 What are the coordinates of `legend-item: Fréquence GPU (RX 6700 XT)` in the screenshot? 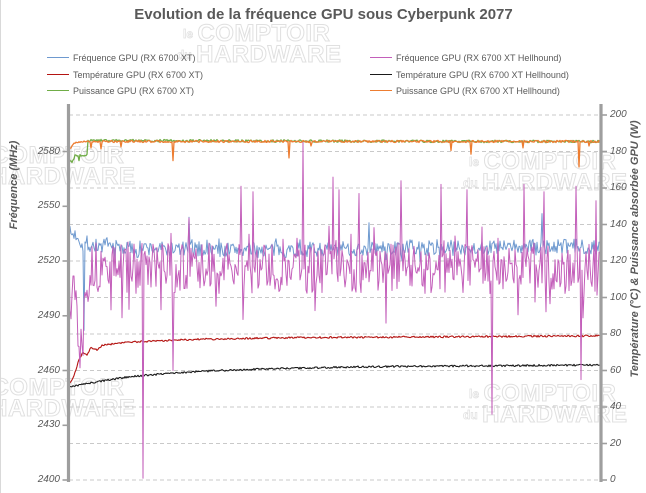 It's located at (121, 57).